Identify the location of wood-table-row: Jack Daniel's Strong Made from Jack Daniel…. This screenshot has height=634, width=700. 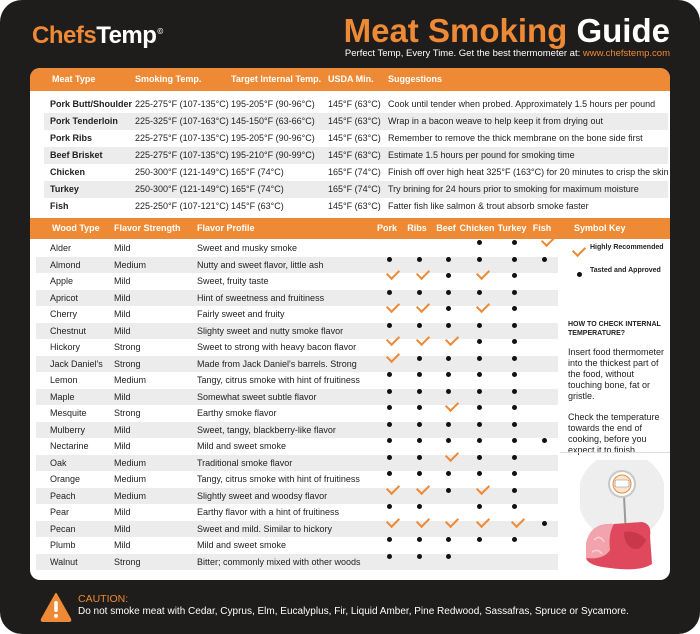
(297, 360).